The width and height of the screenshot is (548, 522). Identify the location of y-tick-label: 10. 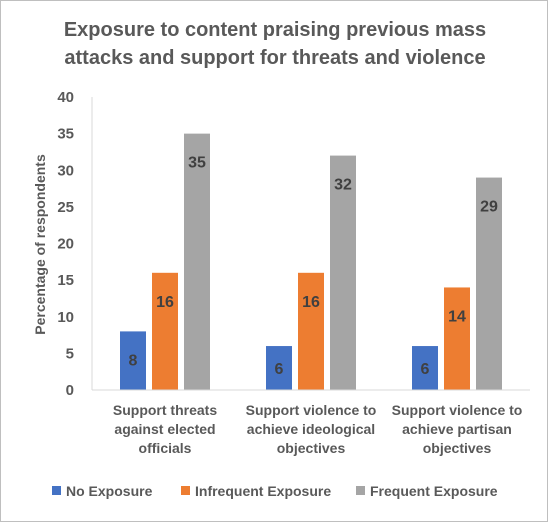
(65, 317).